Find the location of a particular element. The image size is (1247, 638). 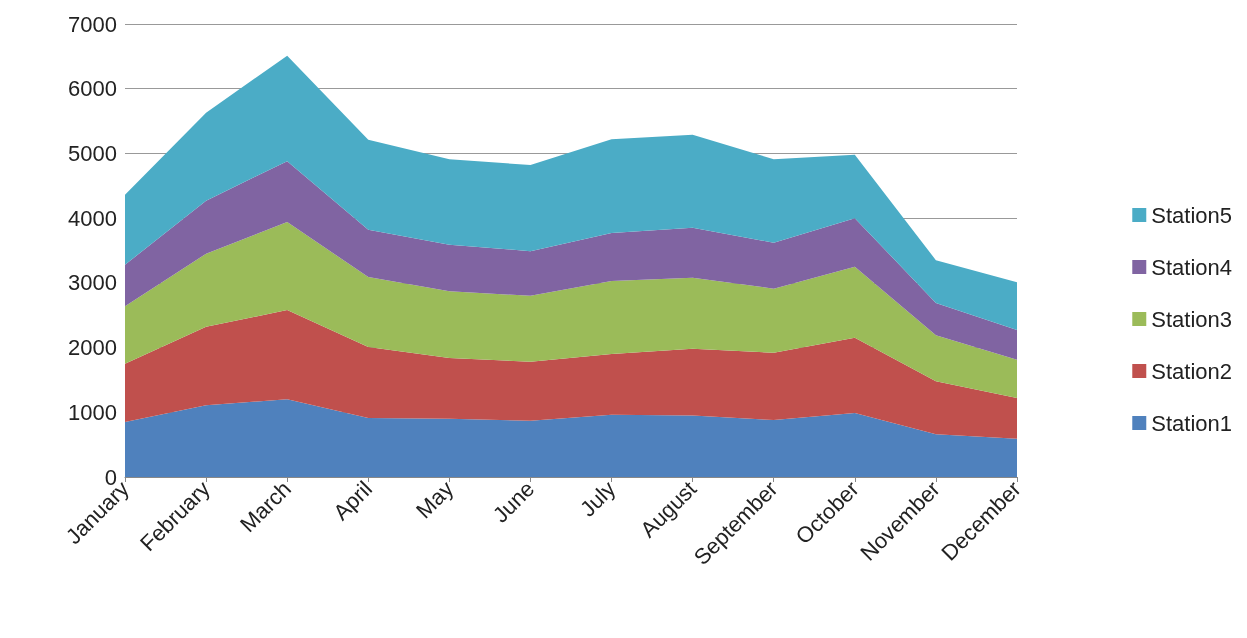

x-tick-label: July is located at coordinates (598, 499).